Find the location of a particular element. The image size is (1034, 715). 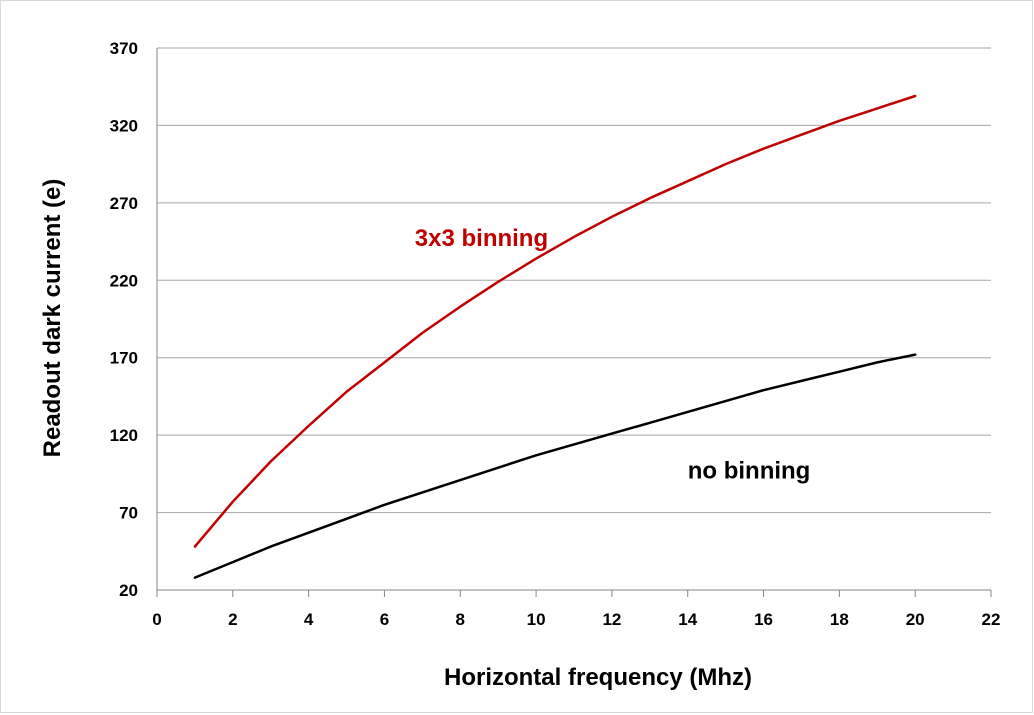

x-tick-labels: 0 2 4 6 8 10 12 14 16 18 20 22 is located at coordinates (576, 619).